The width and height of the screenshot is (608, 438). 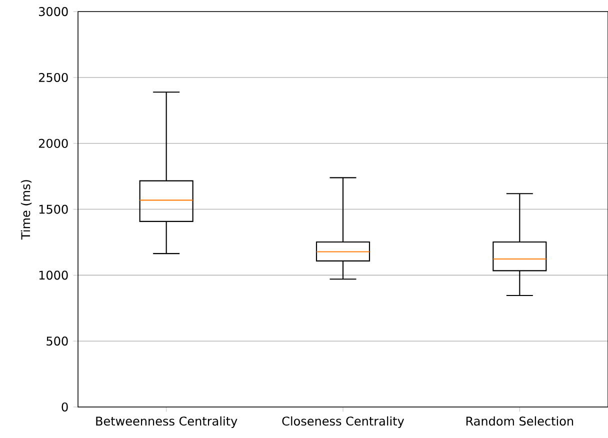 I want to click on x-tick-label: Closeness Centrality, so click(x=343, y=422).